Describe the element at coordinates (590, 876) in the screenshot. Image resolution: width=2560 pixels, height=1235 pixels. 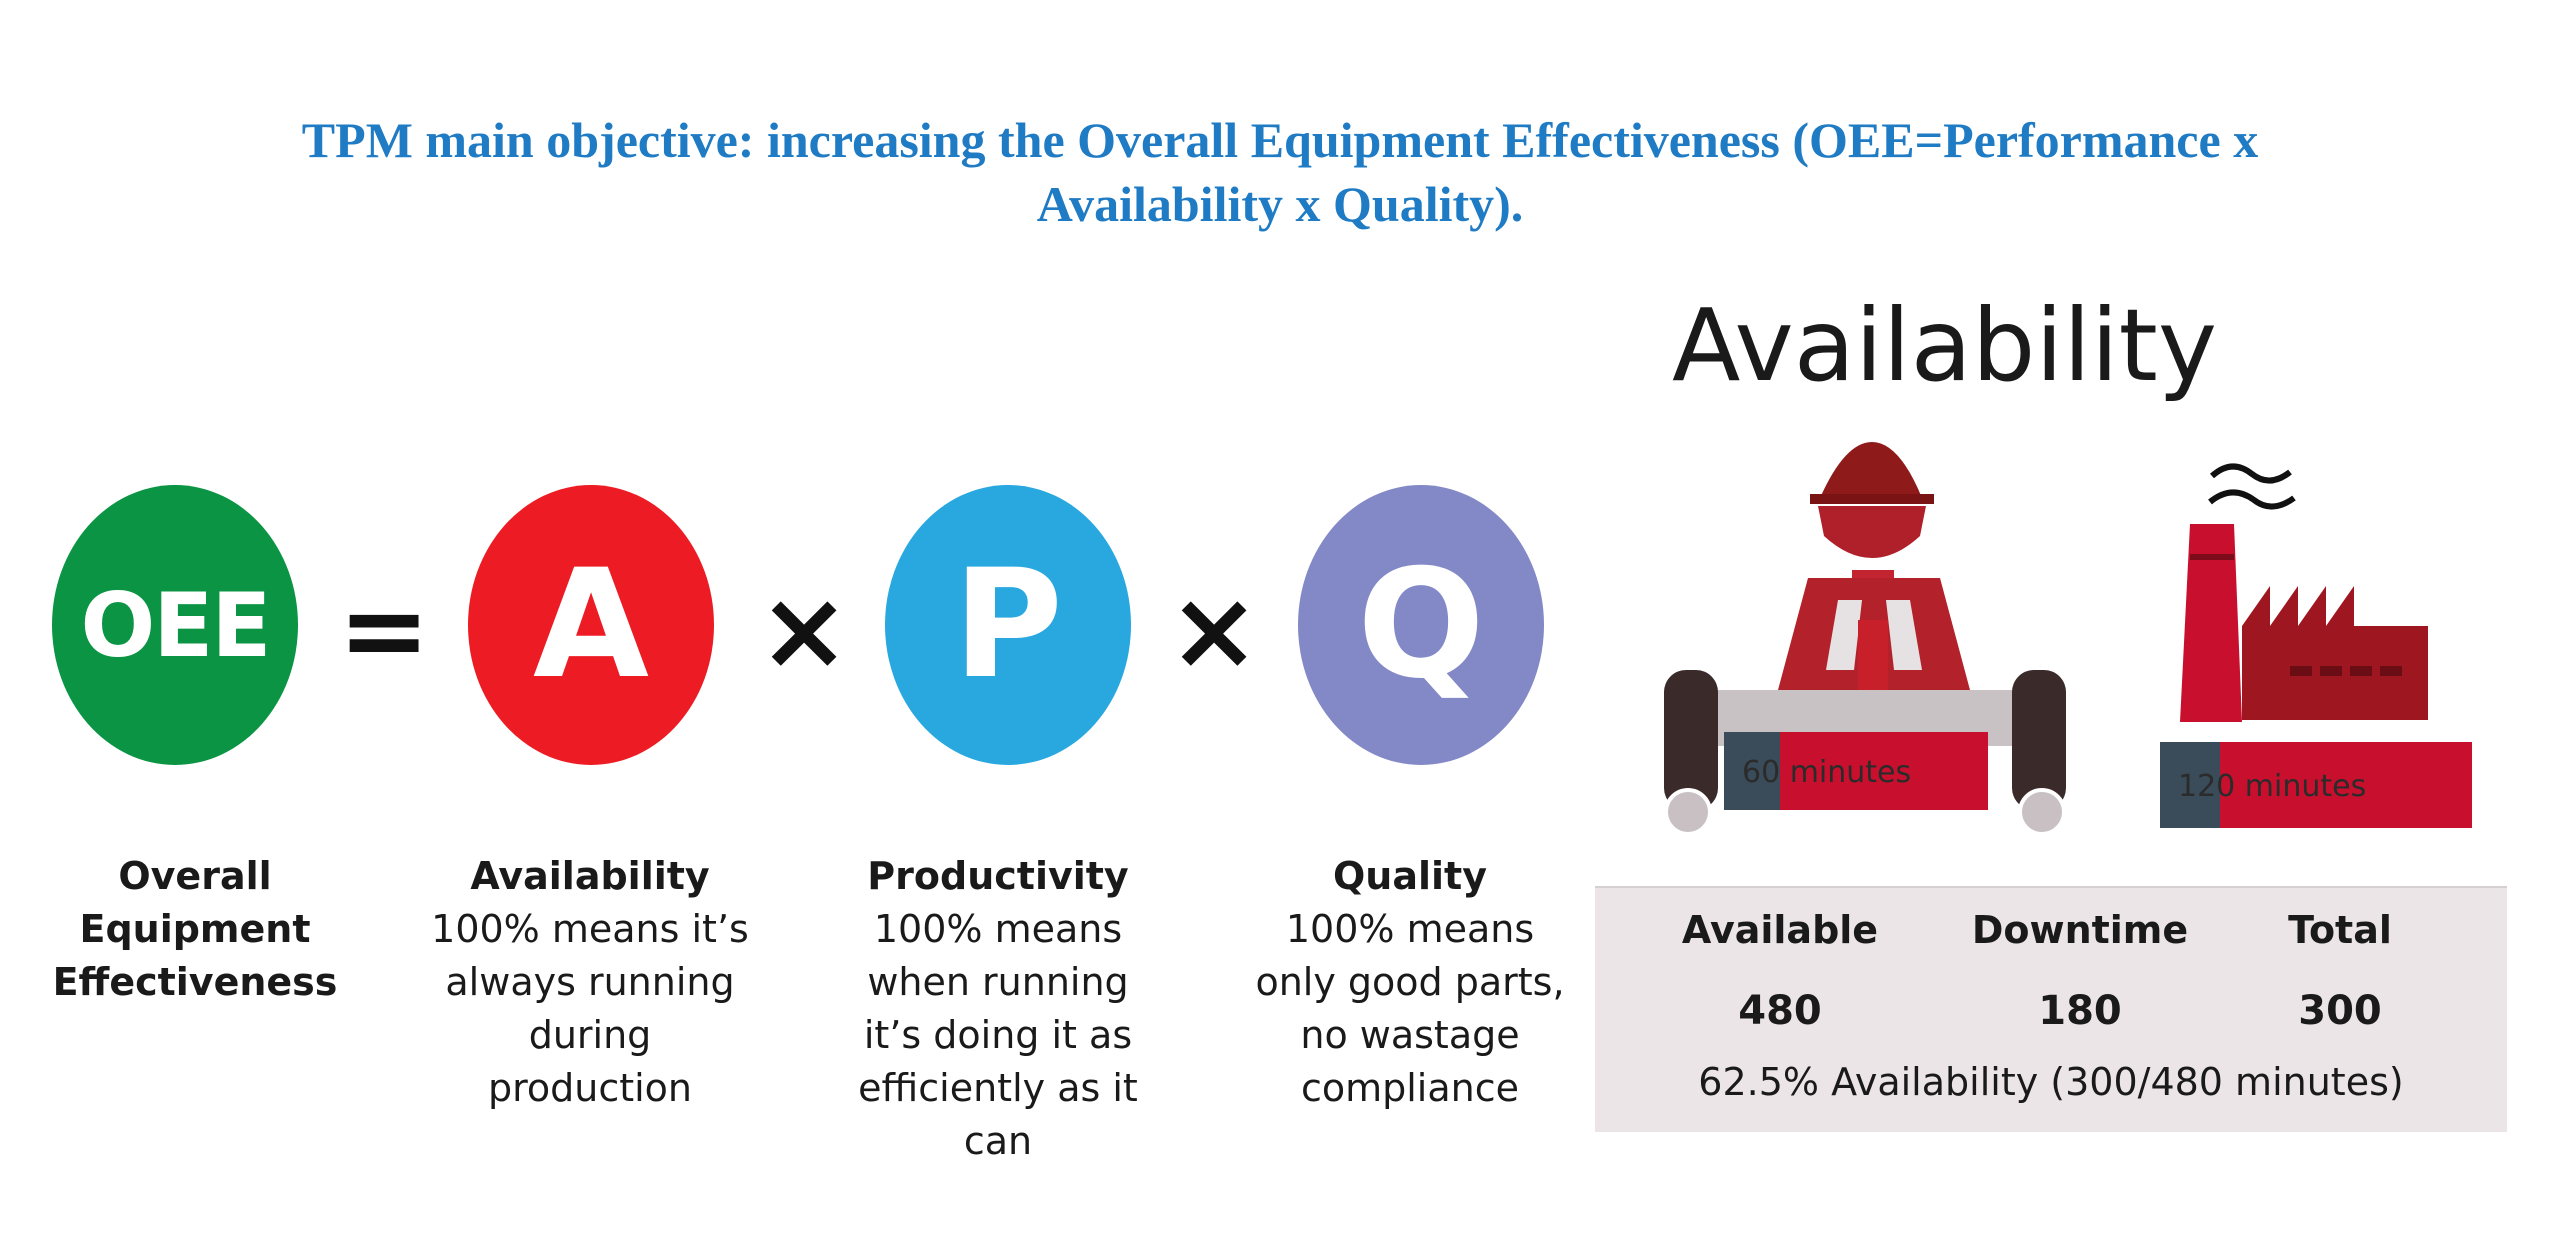
I see `availability-desc-title: Availability` at that location.